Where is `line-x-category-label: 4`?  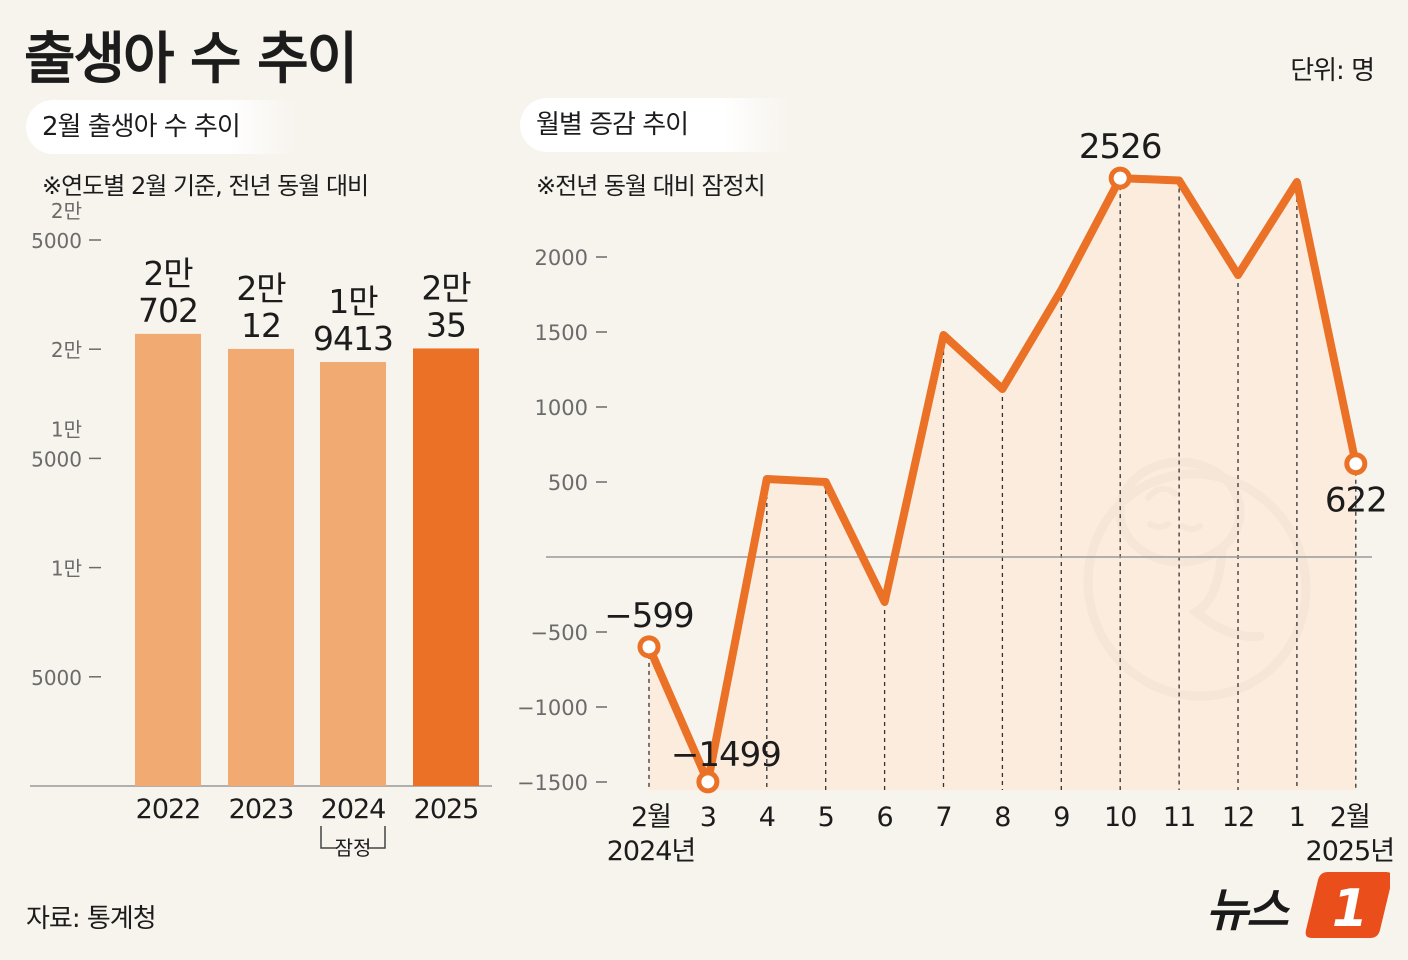 line-x-category-label: 4 is located at coordinates (767, 817).